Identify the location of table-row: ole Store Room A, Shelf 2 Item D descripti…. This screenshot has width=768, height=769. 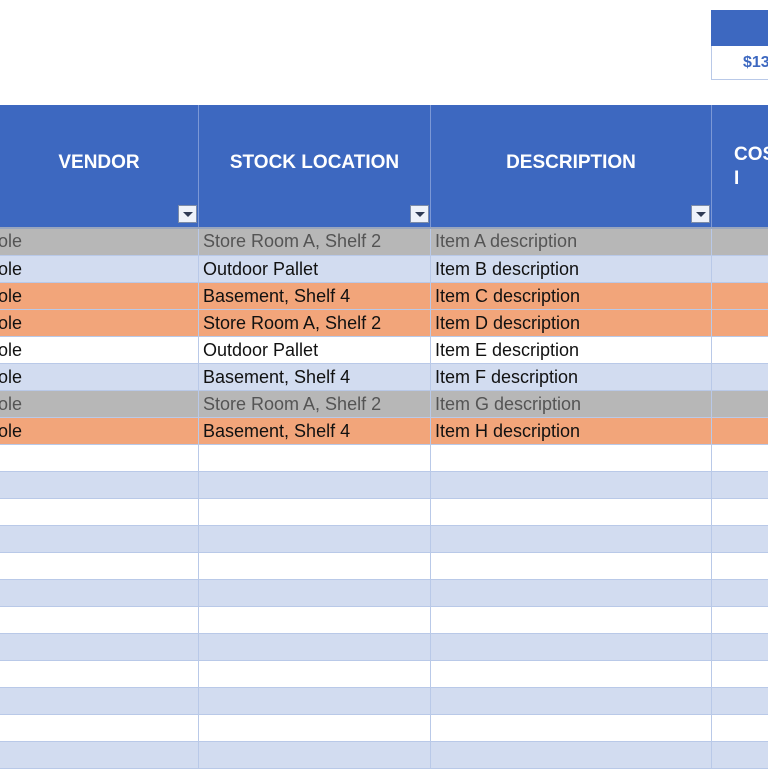
(384, 323).